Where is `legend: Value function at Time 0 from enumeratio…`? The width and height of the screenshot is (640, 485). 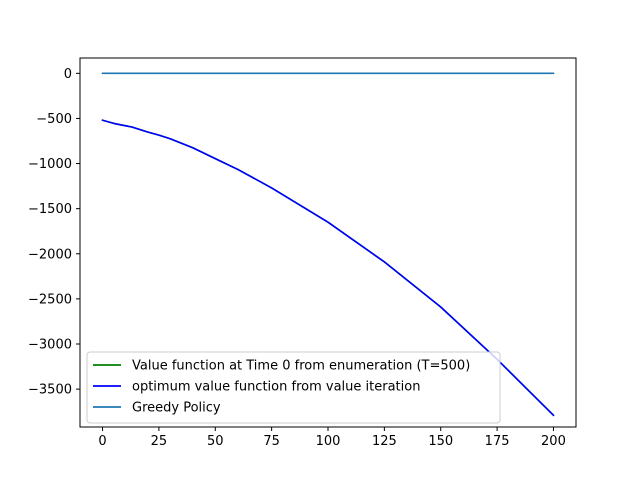 legend: Value function at Time 0 from enumeratio… is located at coordinates (293, 387).